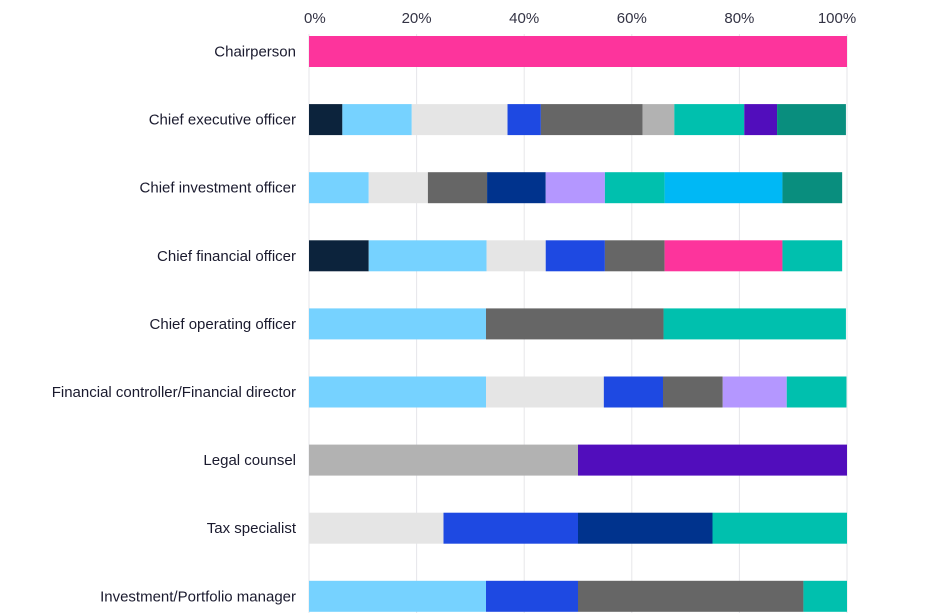  Describe the element at coordinates (417, 18) in the screenshot. I see `x-tick-label: 20%` at that location.